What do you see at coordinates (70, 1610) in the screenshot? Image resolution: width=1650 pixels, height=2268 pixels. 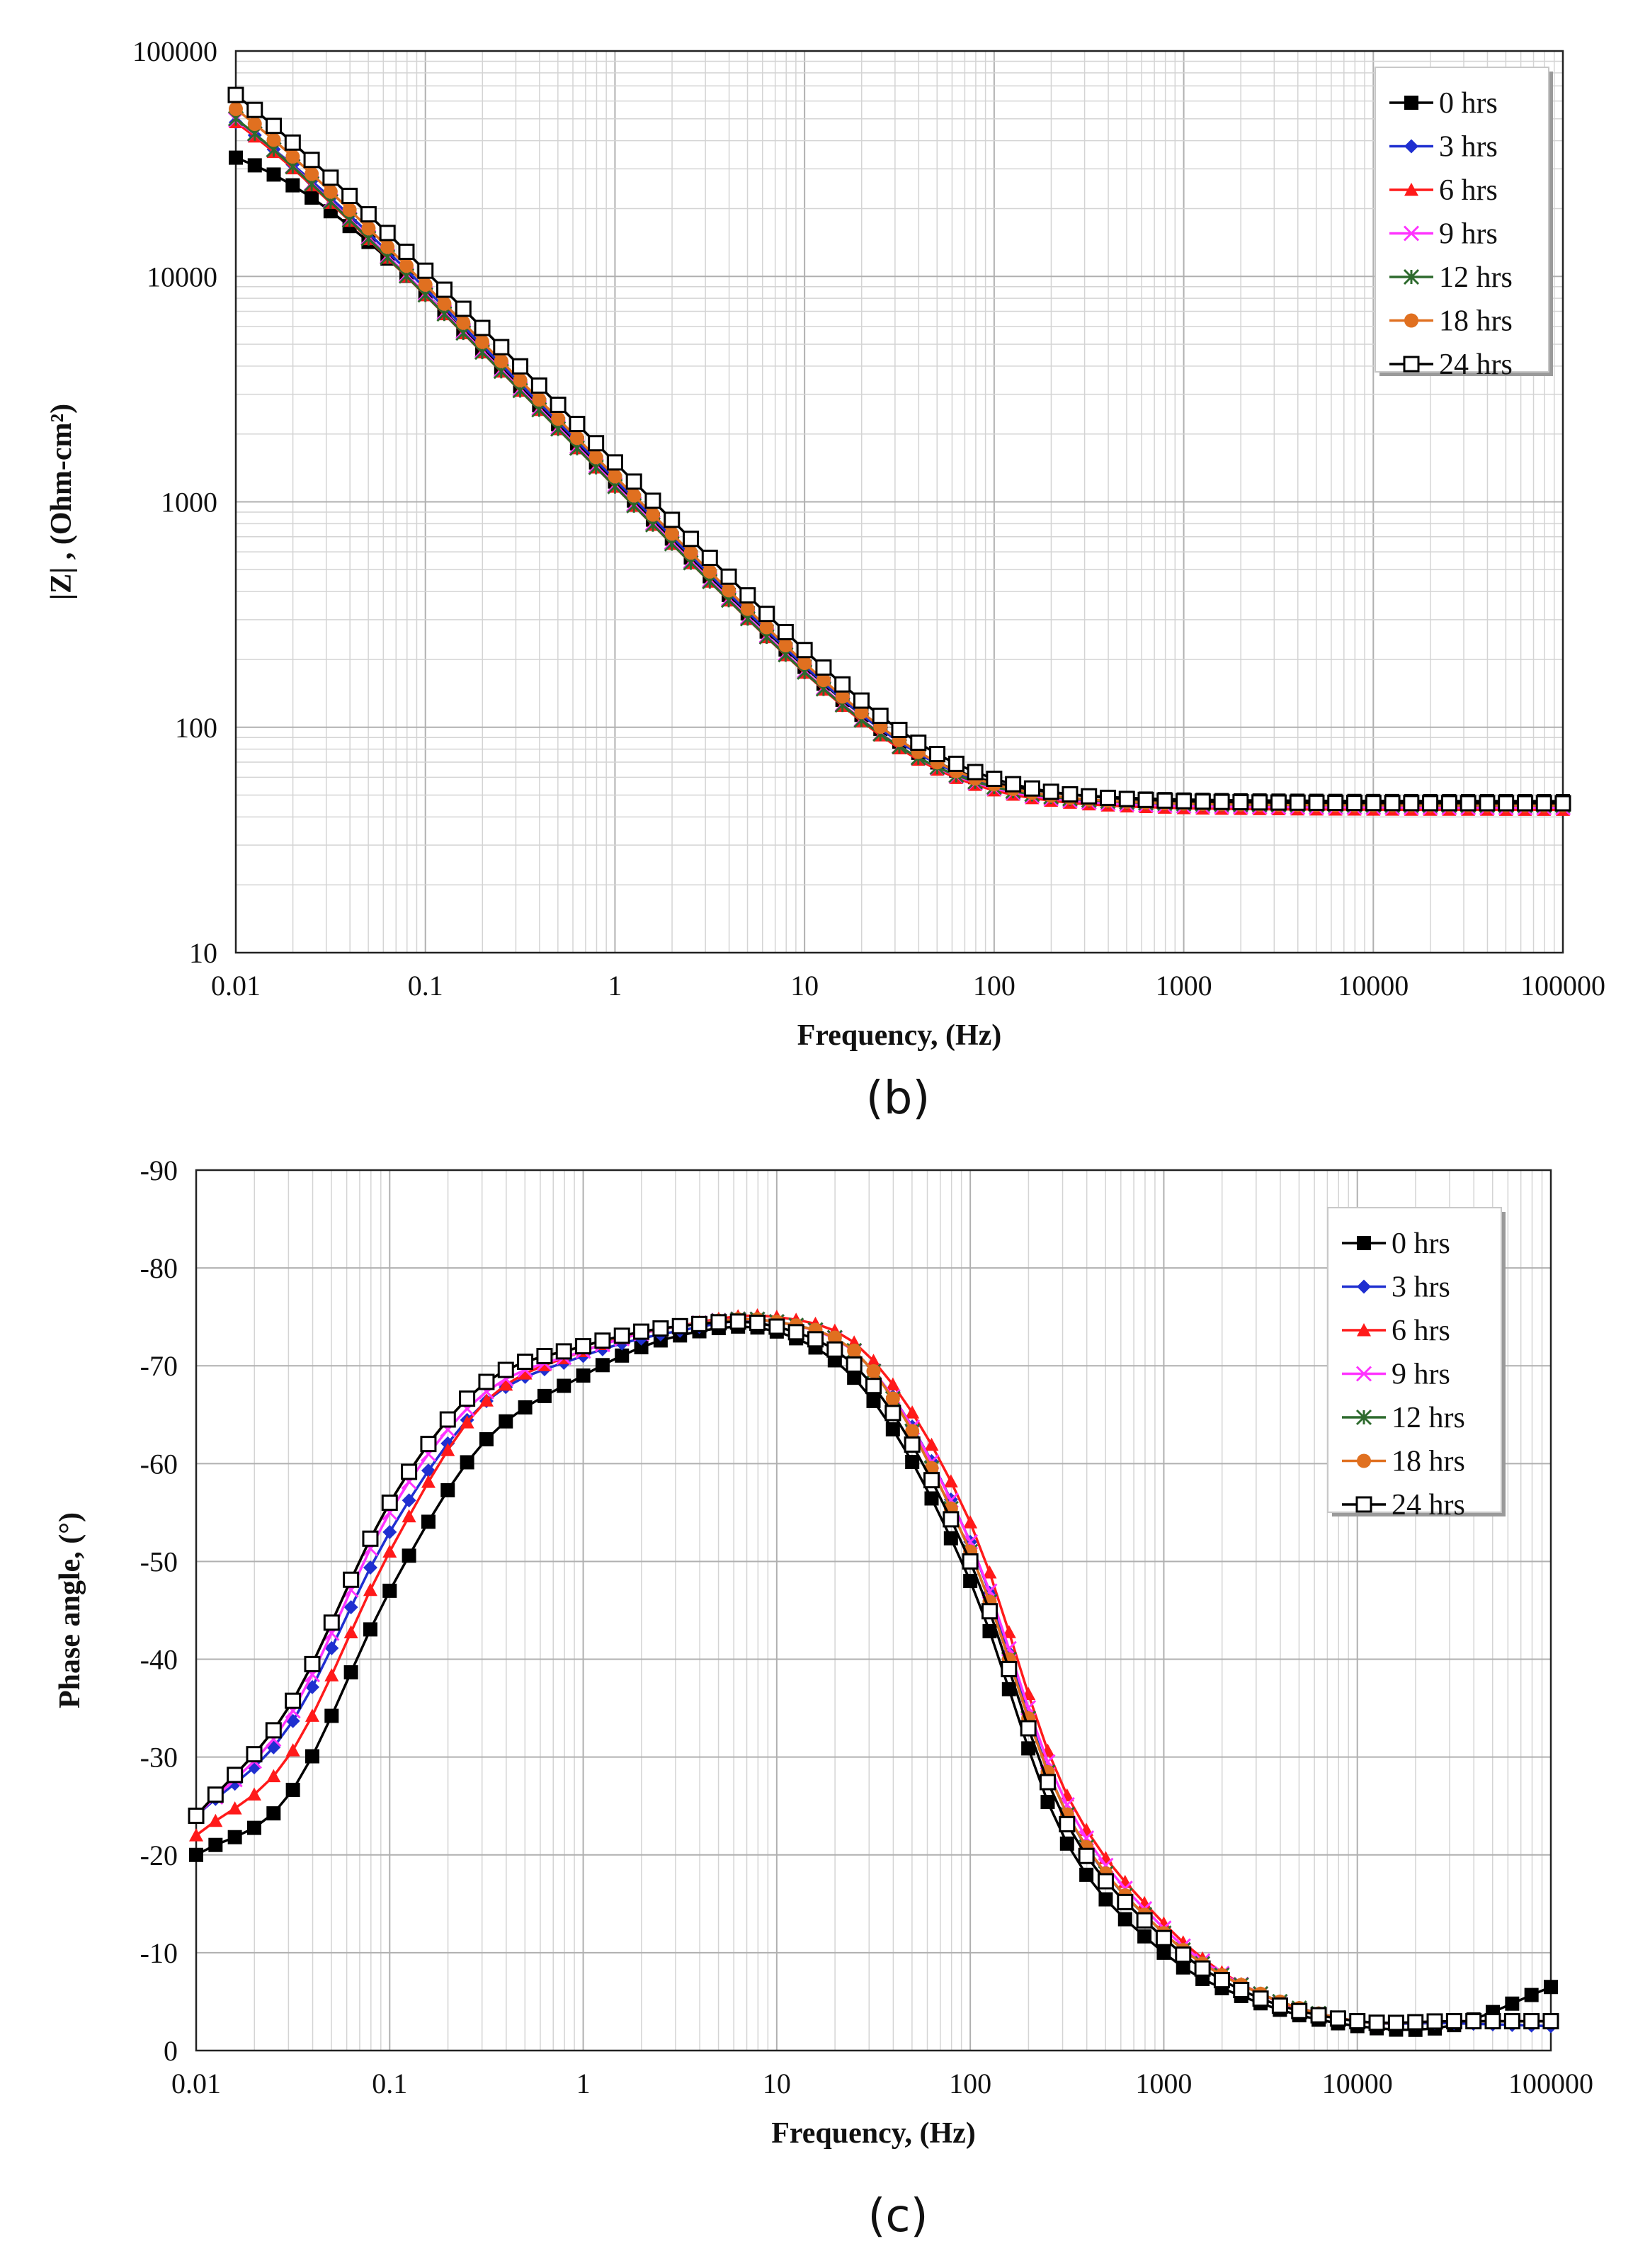 I see `y-axis-title: Phase angle, (°)` at bounding box center [70, 1610].